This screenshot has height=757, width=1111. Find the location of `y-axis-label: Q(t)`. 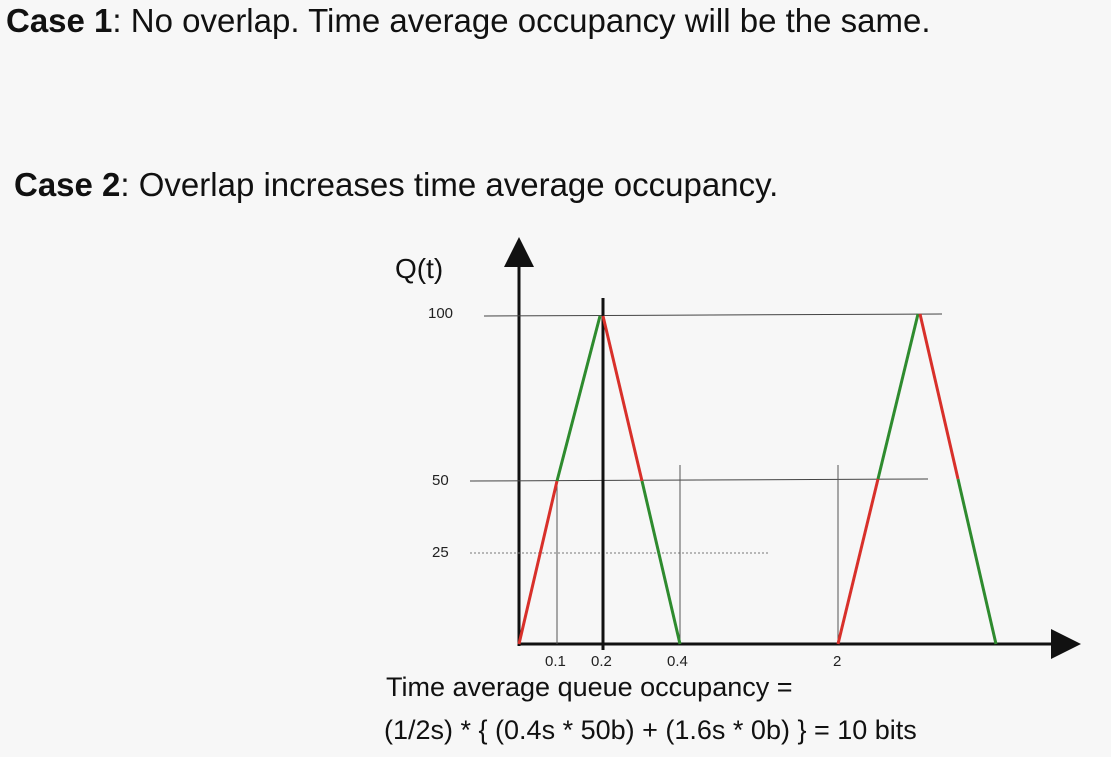

y-axis-label: Q(t) is located at coordinates (419, 268).